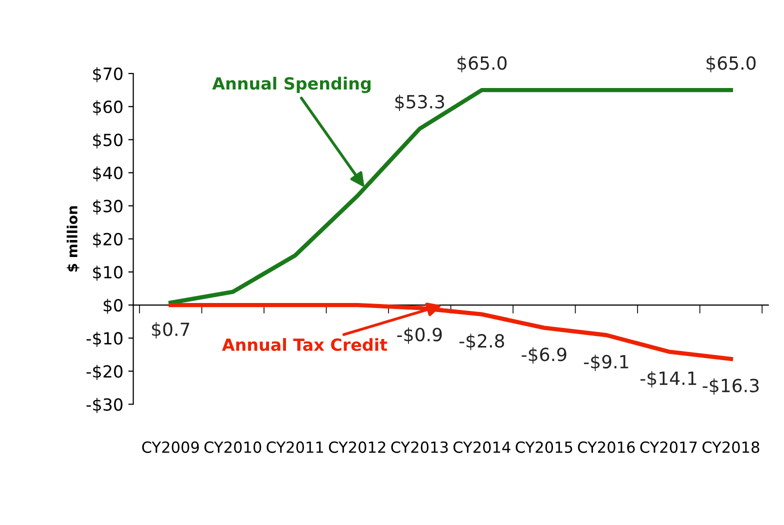  Describe the element at coordinates (233, 447) in the screenshot. I see `x-tick-label: CY2010` at that location.